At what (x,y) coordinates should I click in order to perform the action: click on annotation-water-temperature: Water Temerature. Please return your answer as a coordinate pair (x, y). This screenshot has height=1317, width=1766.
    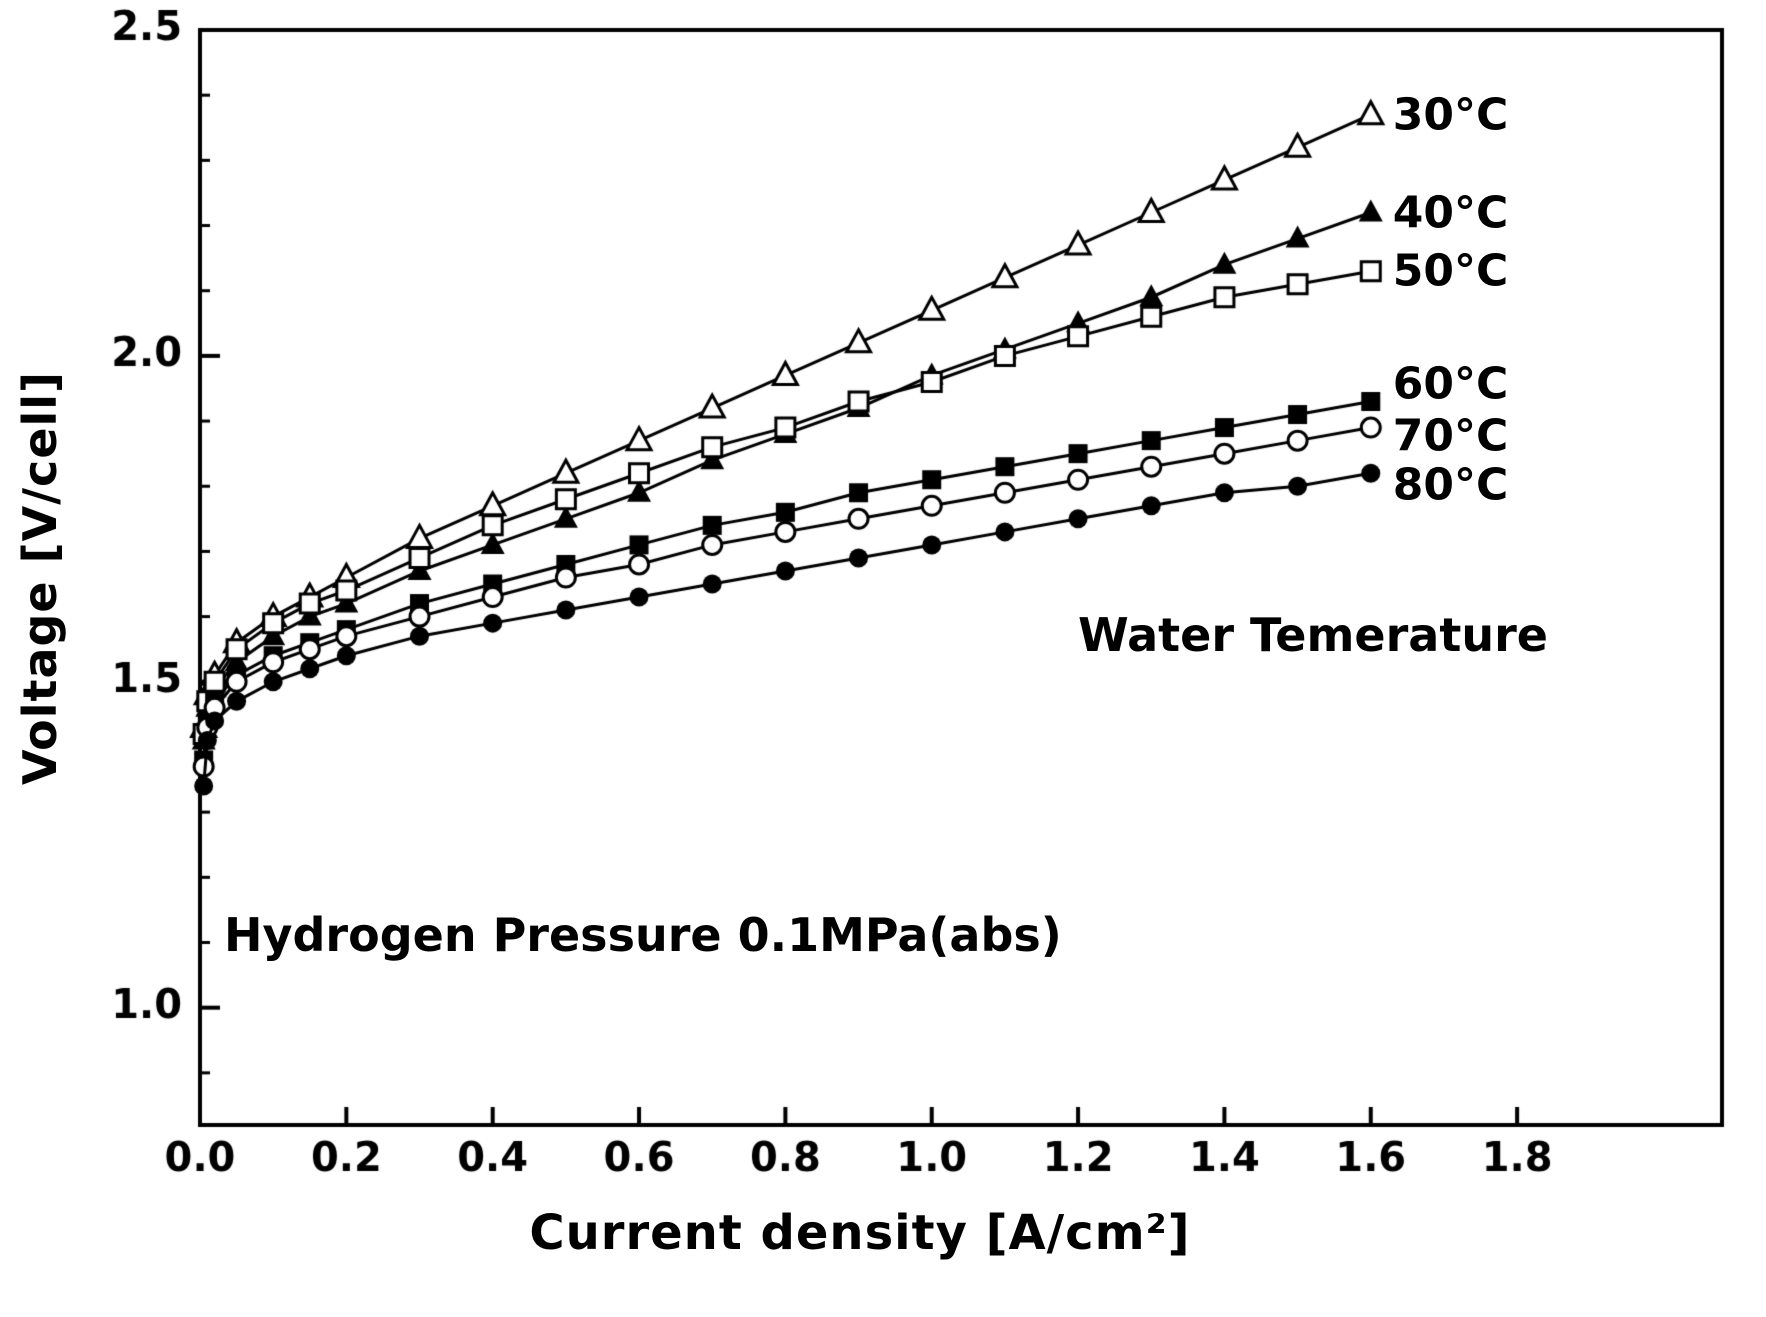
    Looking at the image, I should click on (1313, 635).